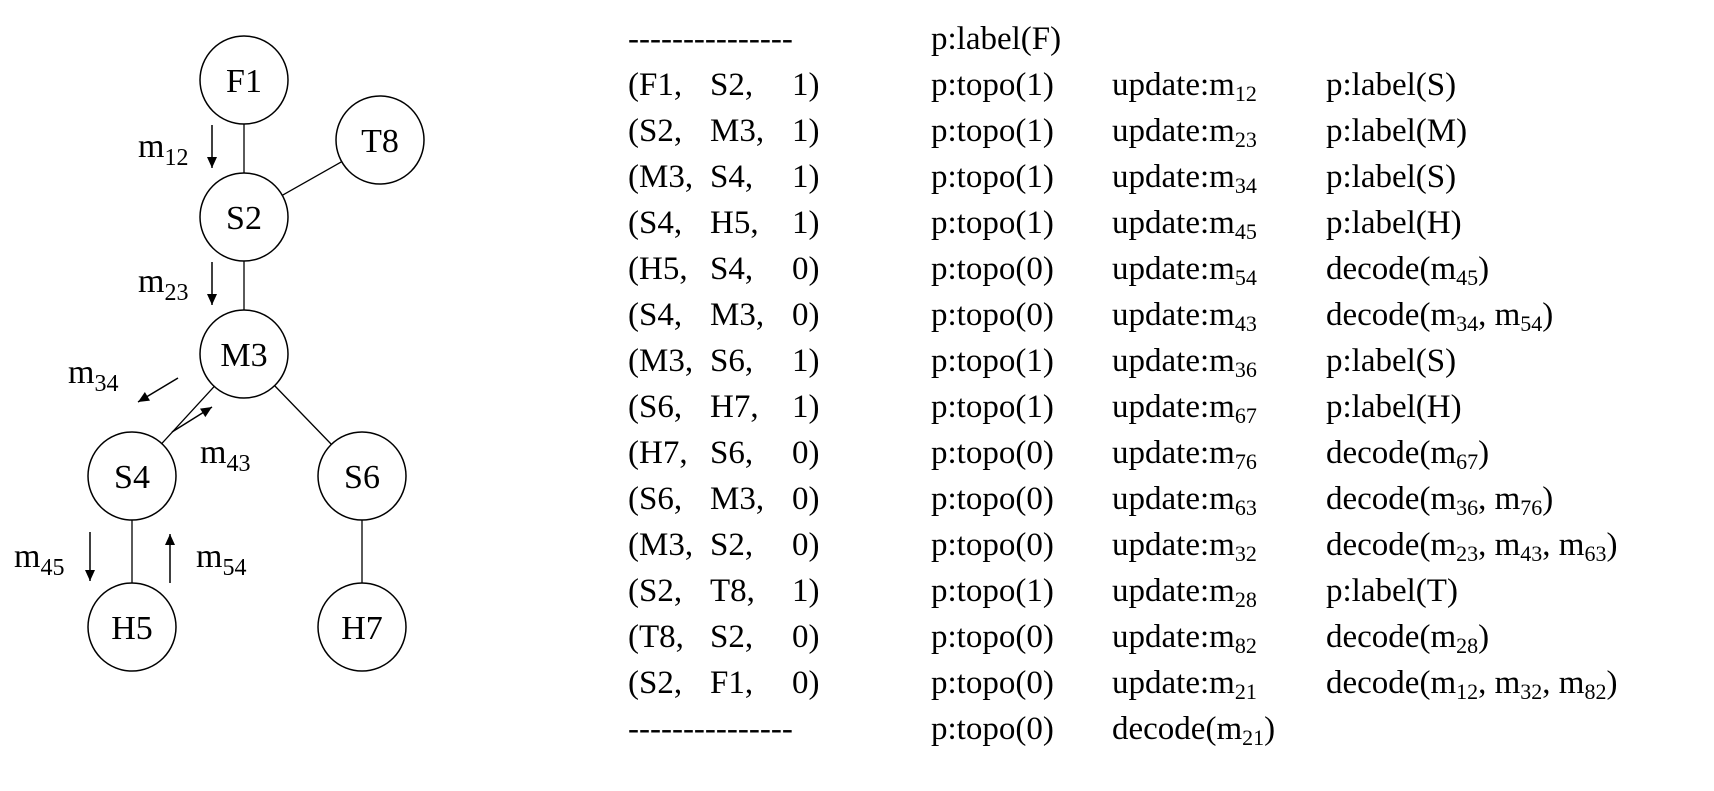 The width and height of the screenshot is (1714, 791). I want to click on tree-node-h7: H7, so click(362, 627).